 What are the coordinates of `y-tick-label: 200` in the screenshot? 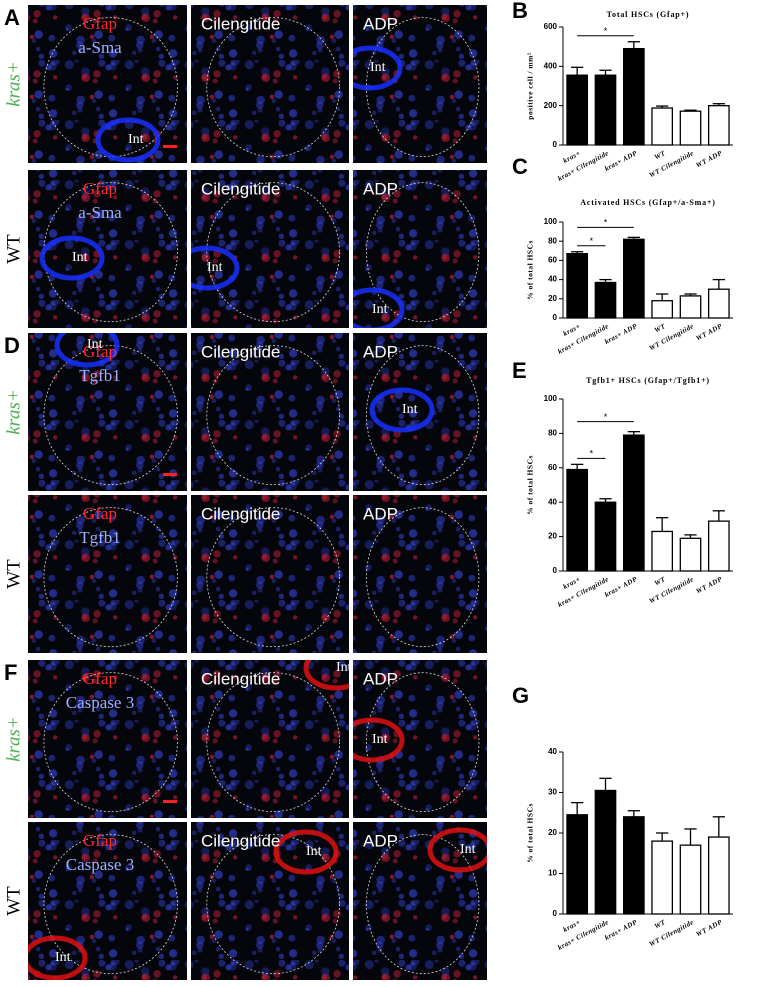 It's located at (551, 105).